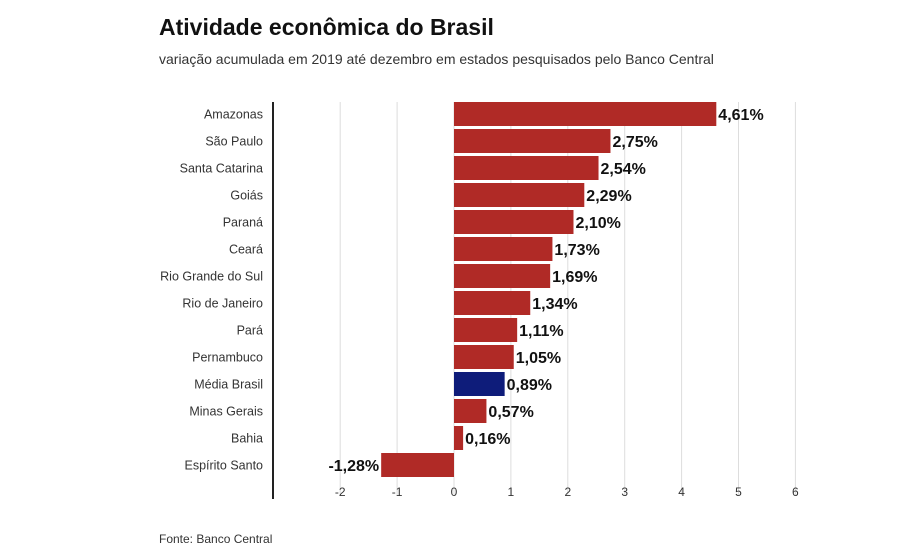  What do you see at coordinates (222, 304) in the screenshot?
I see `category-label: Rio de Janeiro` at bounding box center [222, 304].